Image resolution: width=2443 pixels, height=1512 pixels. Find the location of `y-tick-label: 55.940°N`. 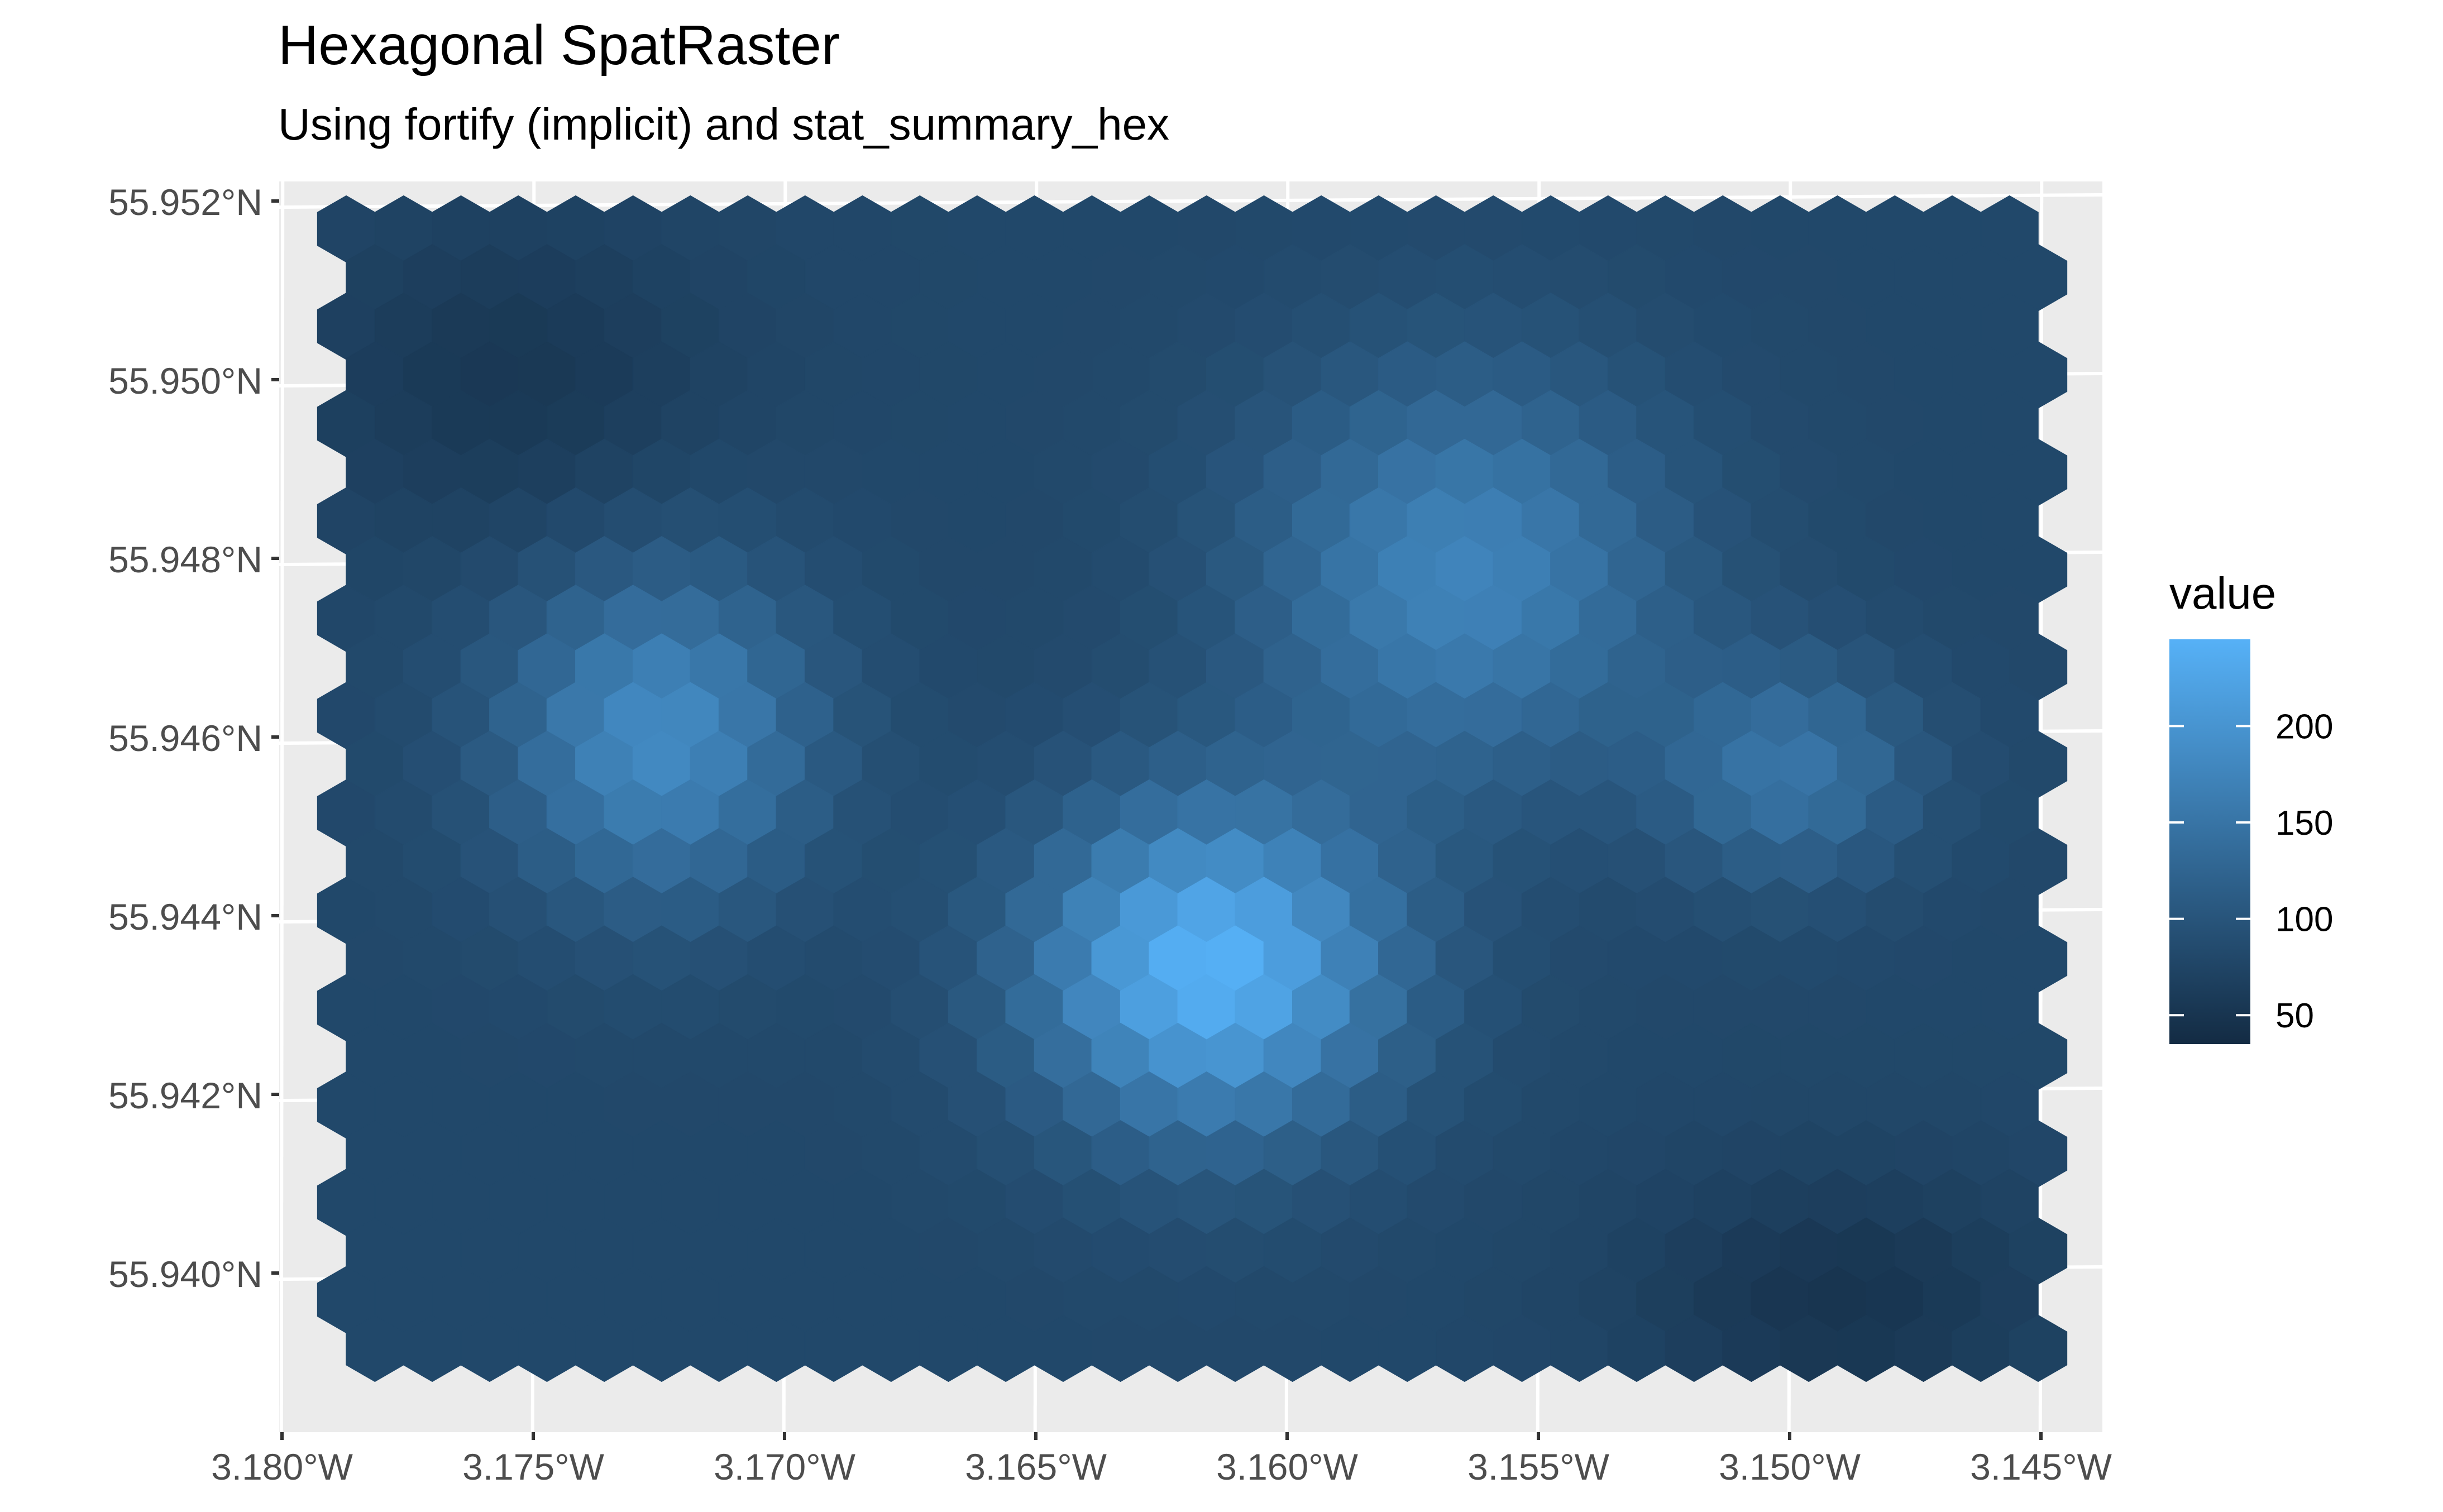

y-tick-label: 55.940°N is located at coordinates (185, 1274).